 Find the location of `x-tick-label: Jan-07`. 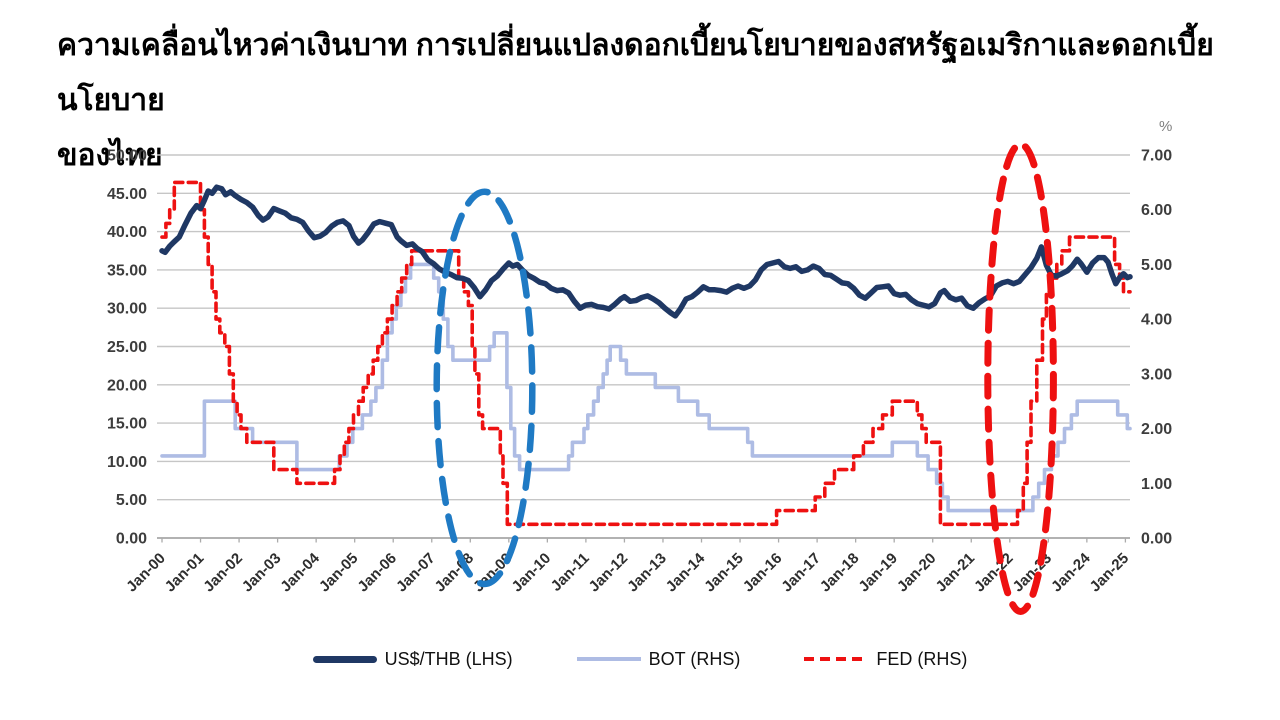

x-tick-label: Jan-07 is located at coordinates (416, 573).